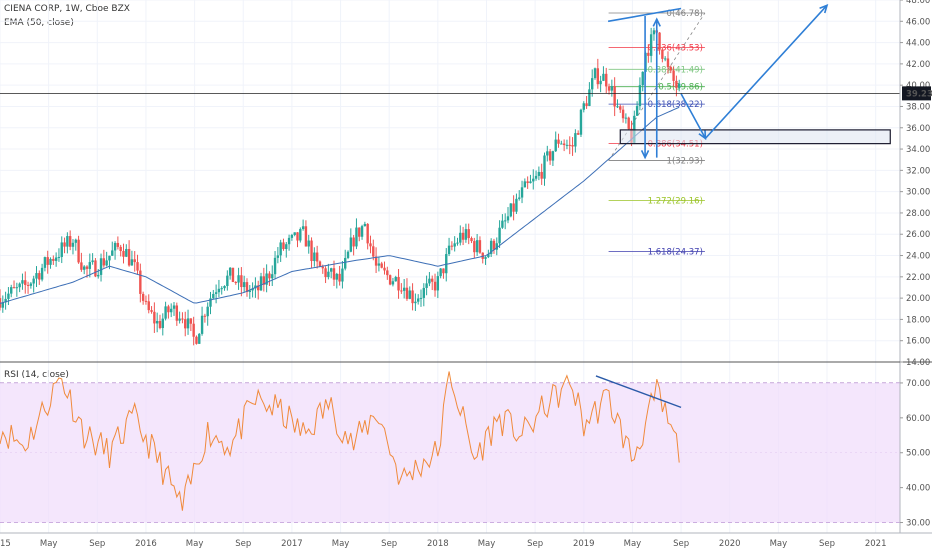 The height and width of the screenshot is (550, 932). Describe the element at coordinates (919, 94) in the screenshot. I see `current-price-value: 39.23` at that location.